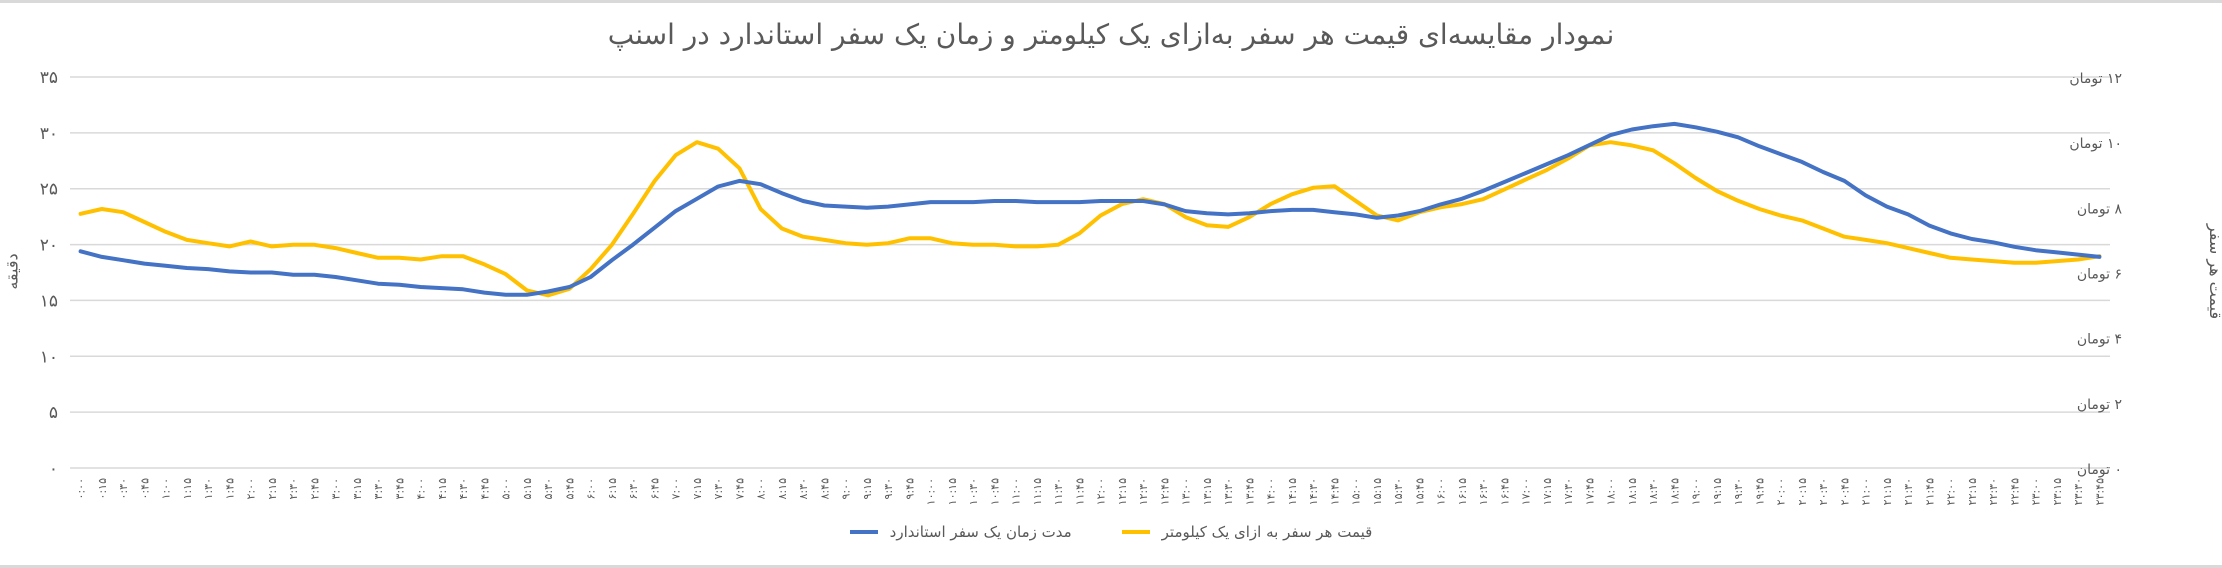 This screenshot has height=568, width=2222. I want to click on svg-text: ۲۰:۴۵, so click(1844, 491).